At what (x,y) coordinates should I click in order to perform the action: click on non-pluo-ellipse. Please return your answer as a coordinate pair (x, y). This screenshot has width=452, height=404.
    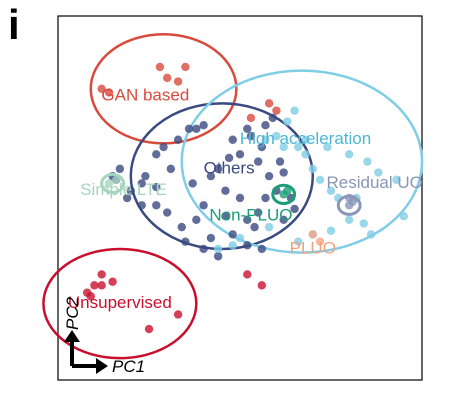
    Looking at the image, I should click on (284, 194).